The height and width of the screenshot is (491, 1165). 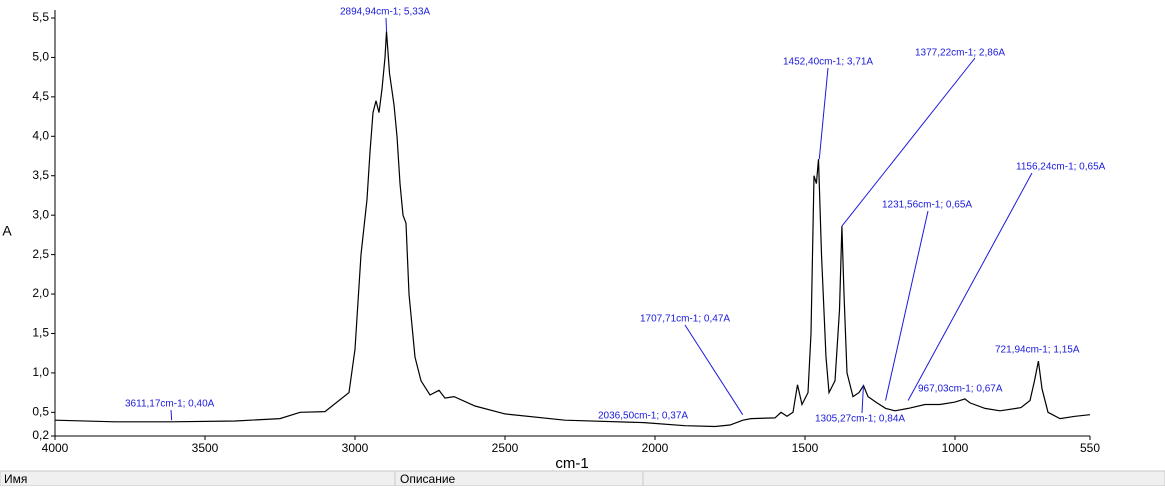 What do you see at coordinates (40, 293) in the screenshot?
I see `y-tick-label: 2,0` at bounding box center [40, 293].